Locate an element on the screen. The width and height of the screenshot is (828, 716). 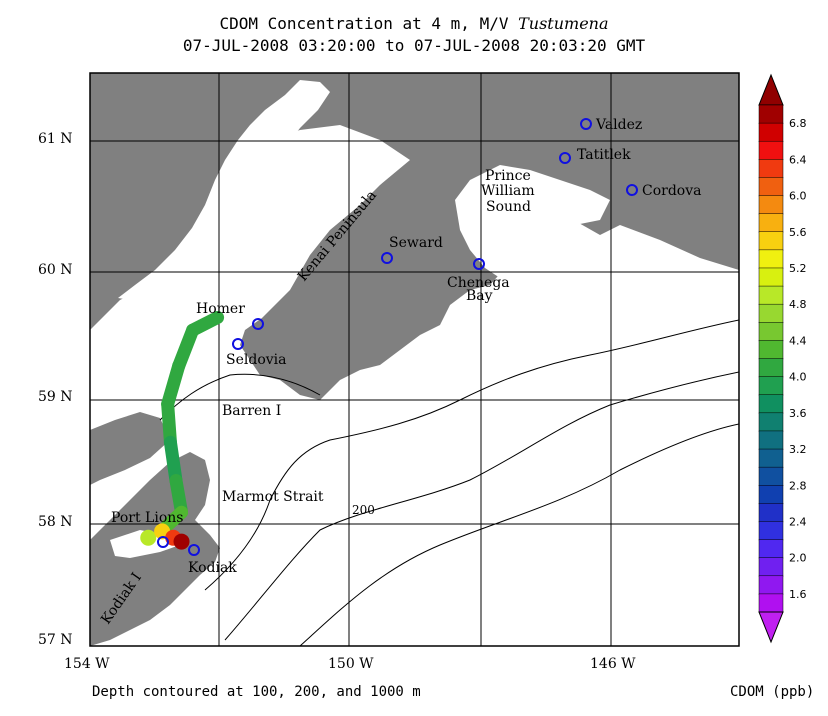
colorbar-tick-label: 5.2 is located at coordinates (798, 268).